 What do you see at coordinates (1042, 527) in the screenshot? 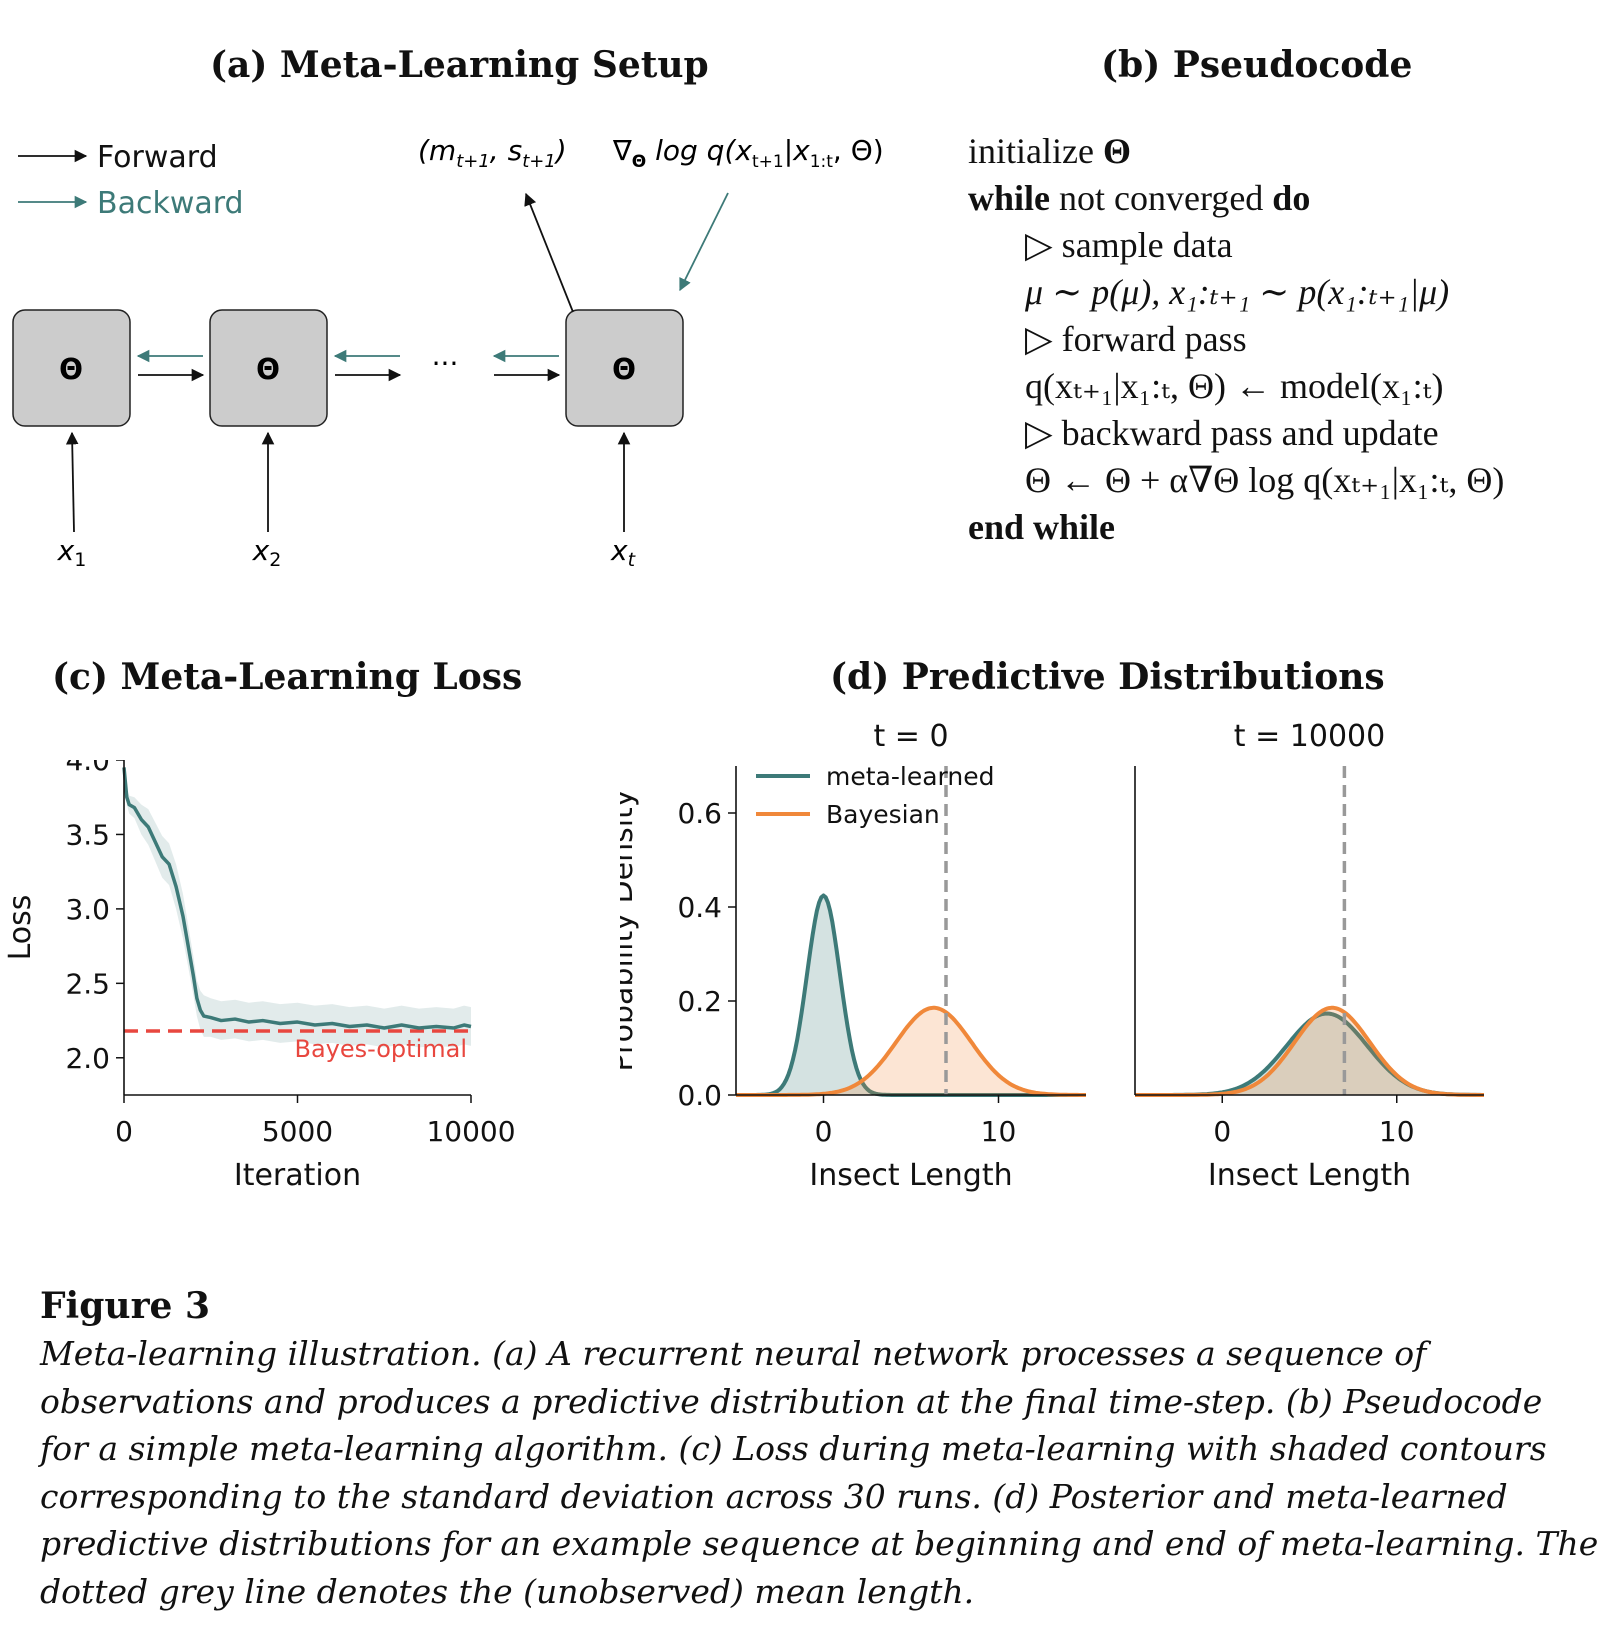
I see `pseudo-line-endwhile: end while` at bounding box center [1042, 527].